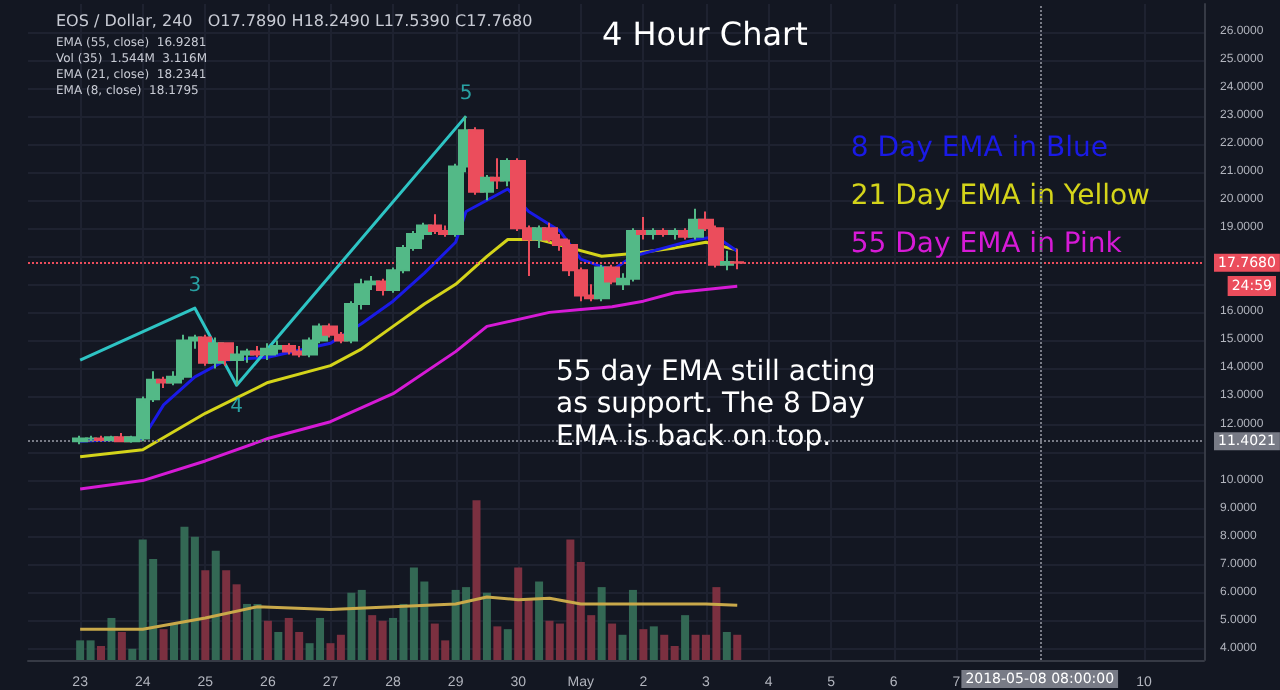 This screenshot has height=690, width=1280. I want to click on annotation: 4, so click(236, 407).